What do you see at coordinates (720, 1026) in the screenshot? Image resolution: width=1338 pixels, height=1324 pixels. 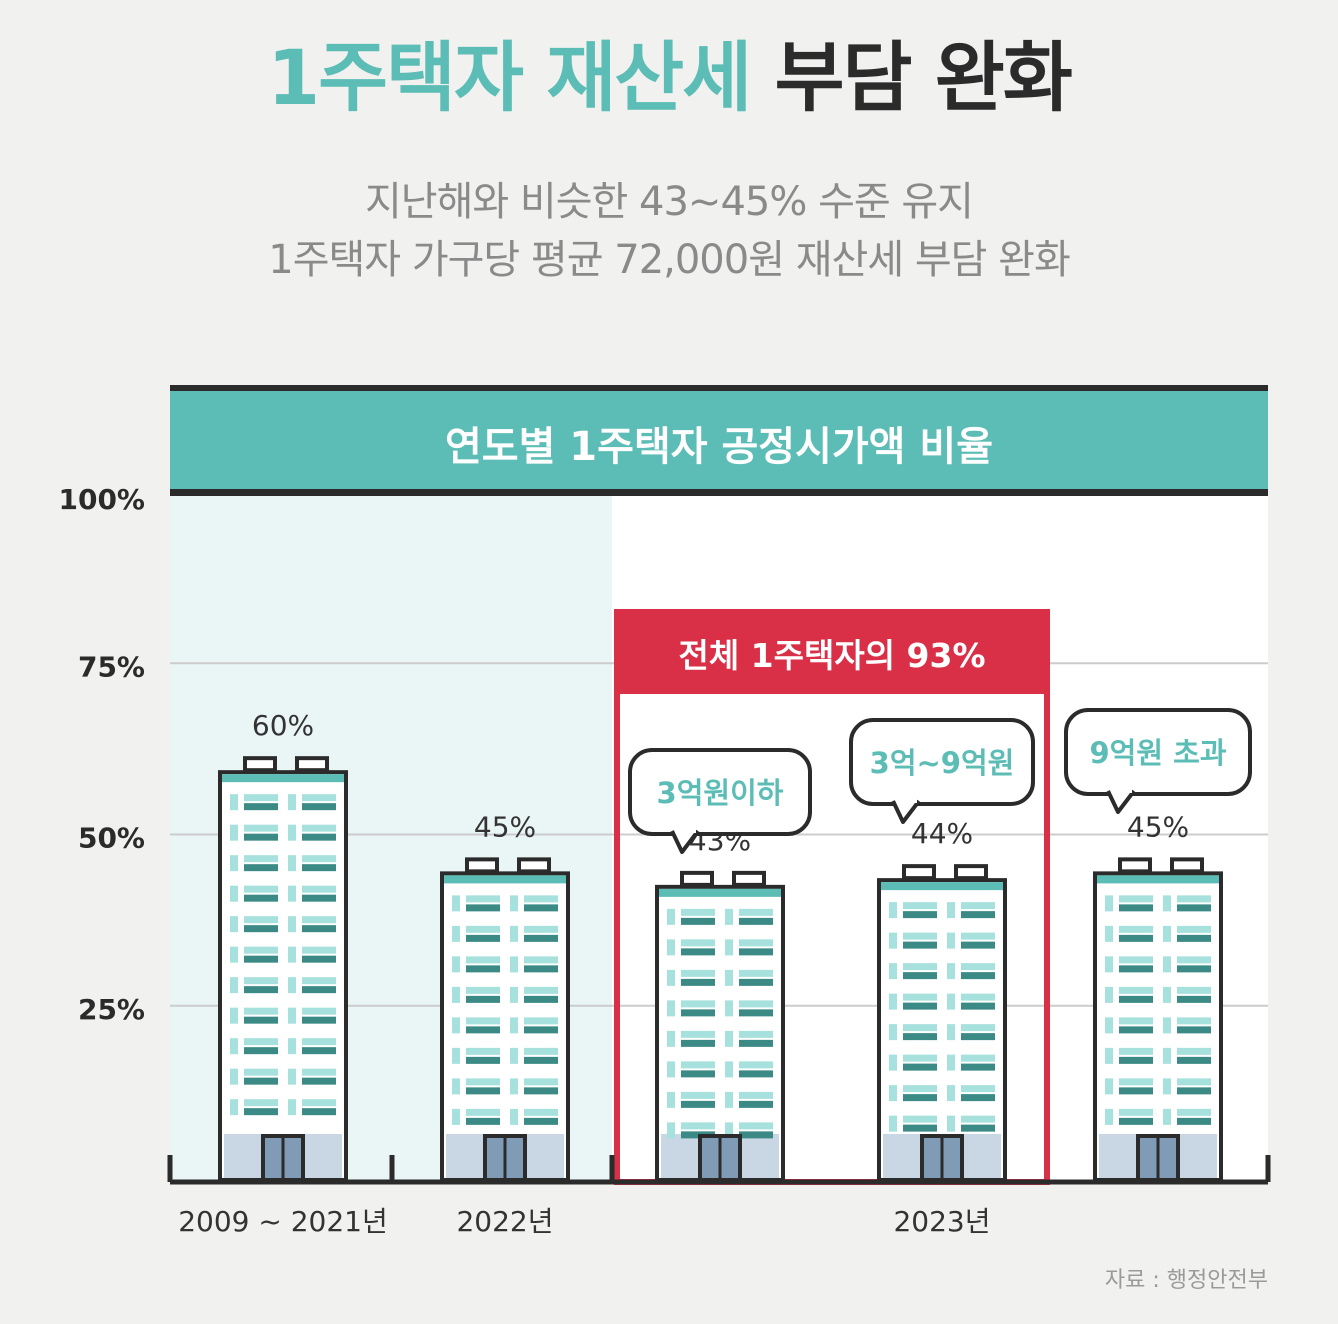 I see `bar-building` at bounding box center [720, 1026].